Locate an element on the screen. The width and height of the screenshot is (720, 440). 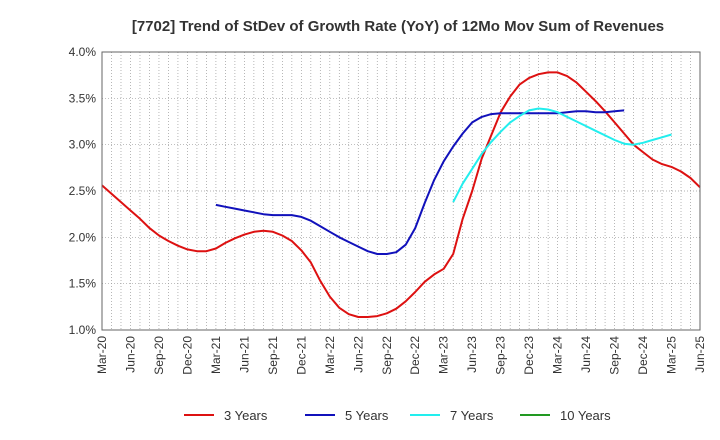
y-tick-label: 1.5% is located at coordinates (83, 284).